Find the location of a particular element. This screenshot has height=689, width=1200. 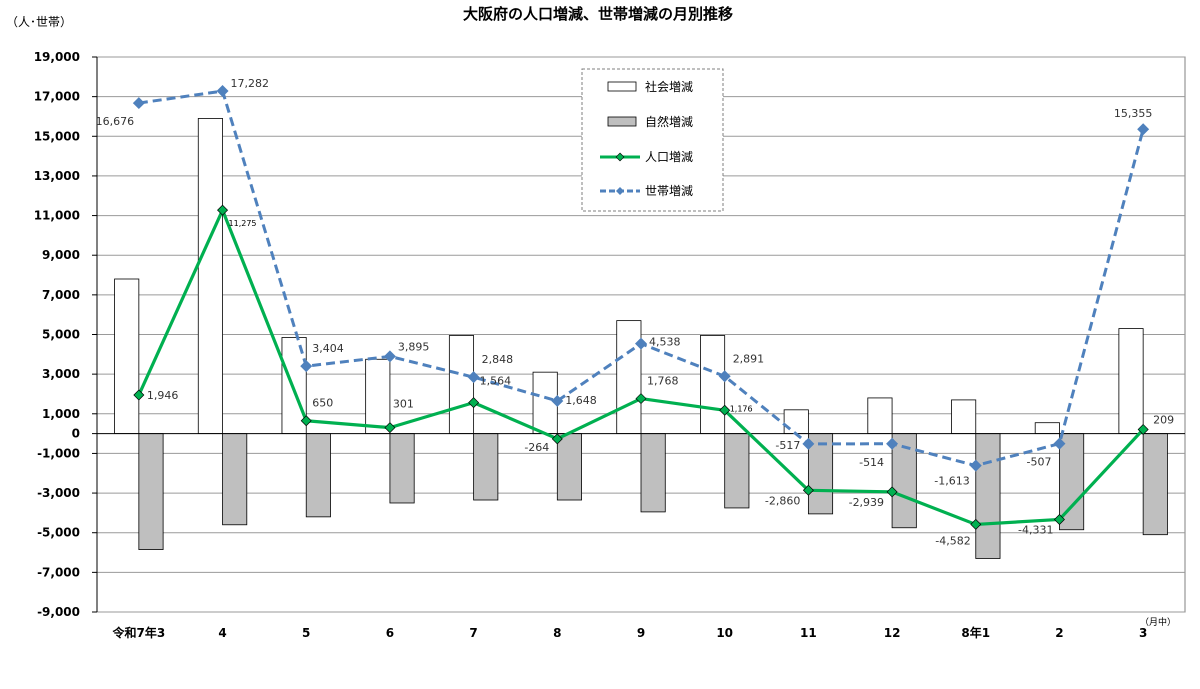

y-unit-label: （人･世帯） is located at coordinates (39, 22).